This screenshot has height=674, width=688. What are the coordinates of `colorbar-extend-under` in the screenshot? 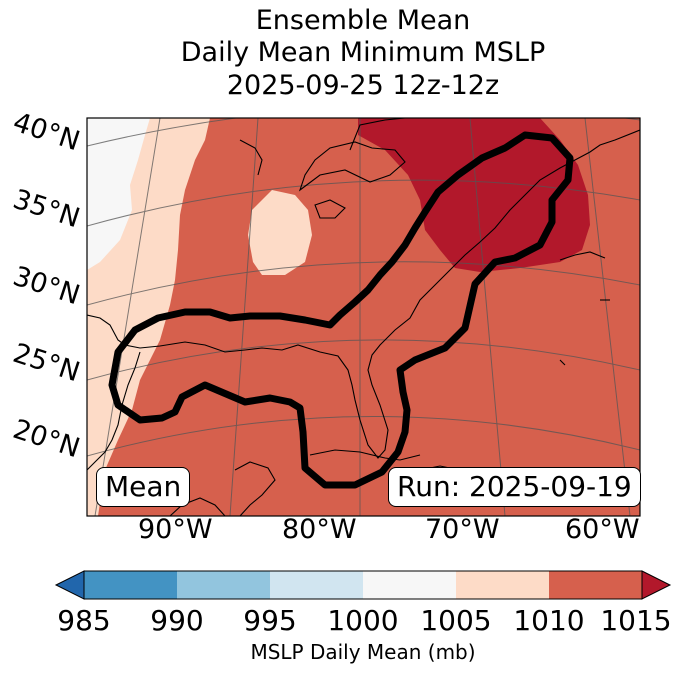 It's located at (69, 585).